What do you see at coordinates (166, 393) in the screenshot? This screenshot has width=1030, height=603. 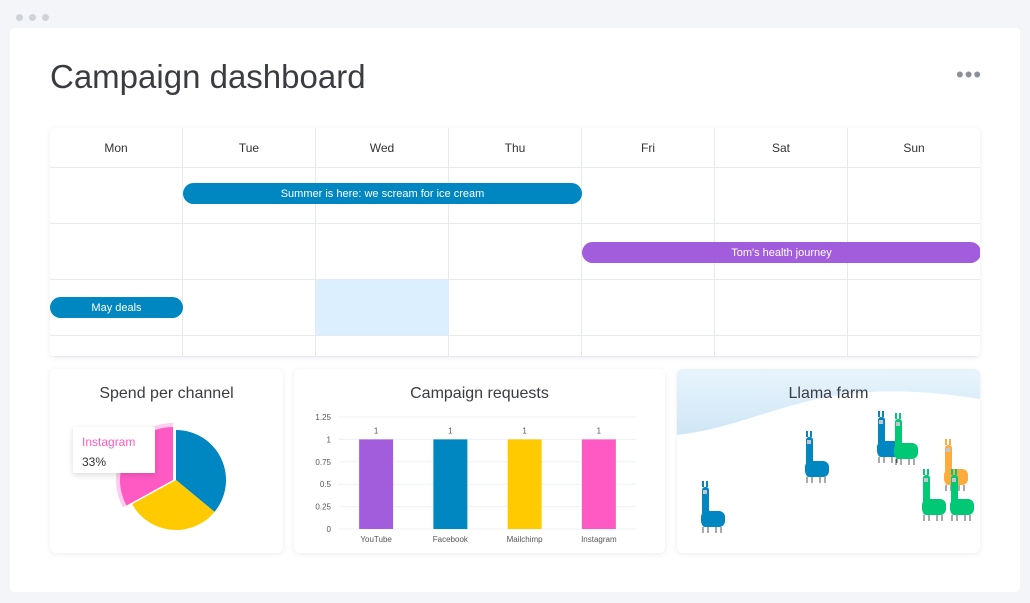 I see `widget-title: Spend per channel` at bounding box center [166, 393].